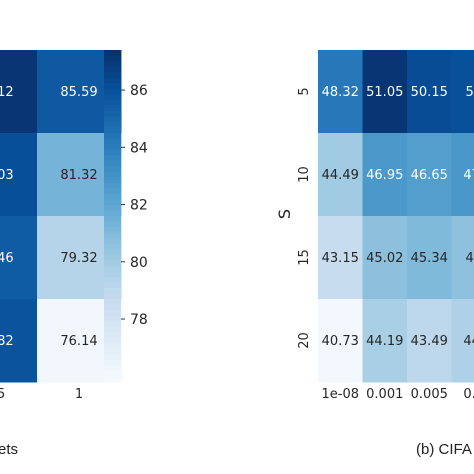 This screenshot has height=474, width=474. I want to click on right-y-axis-label: S, so click(284, 214).